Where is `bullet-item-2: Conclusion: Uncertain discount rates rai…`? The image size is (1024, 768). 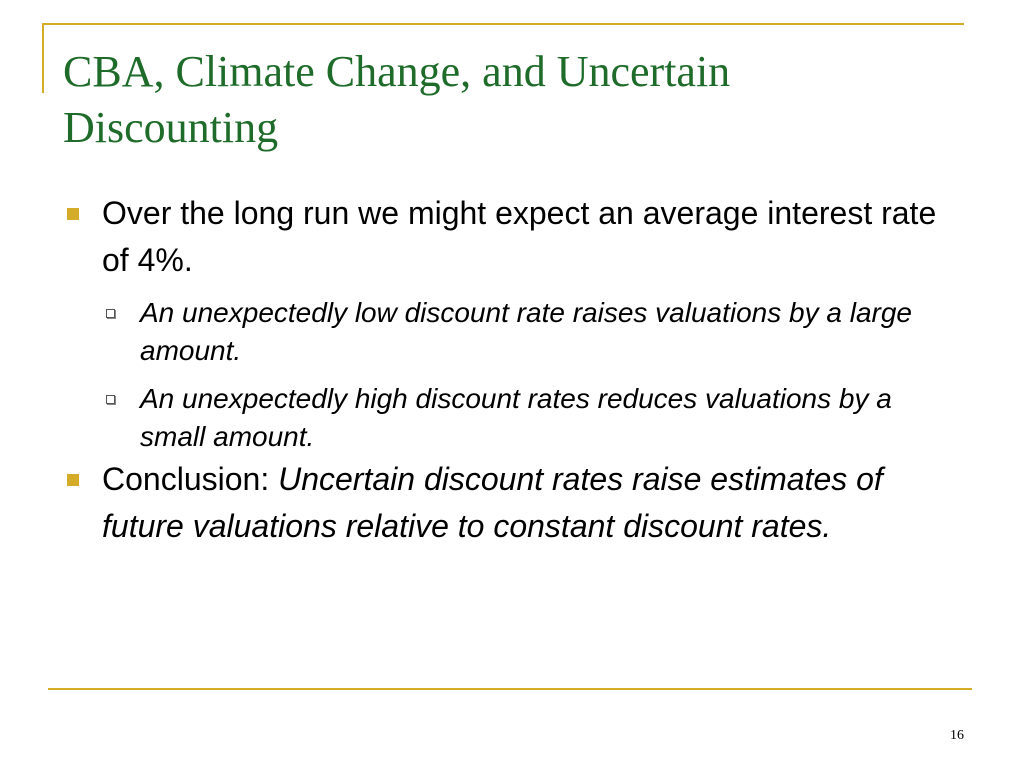 bullet-item-2: Conclusion: Uncertain discount rates rai… is located at coordinates (504, 503).